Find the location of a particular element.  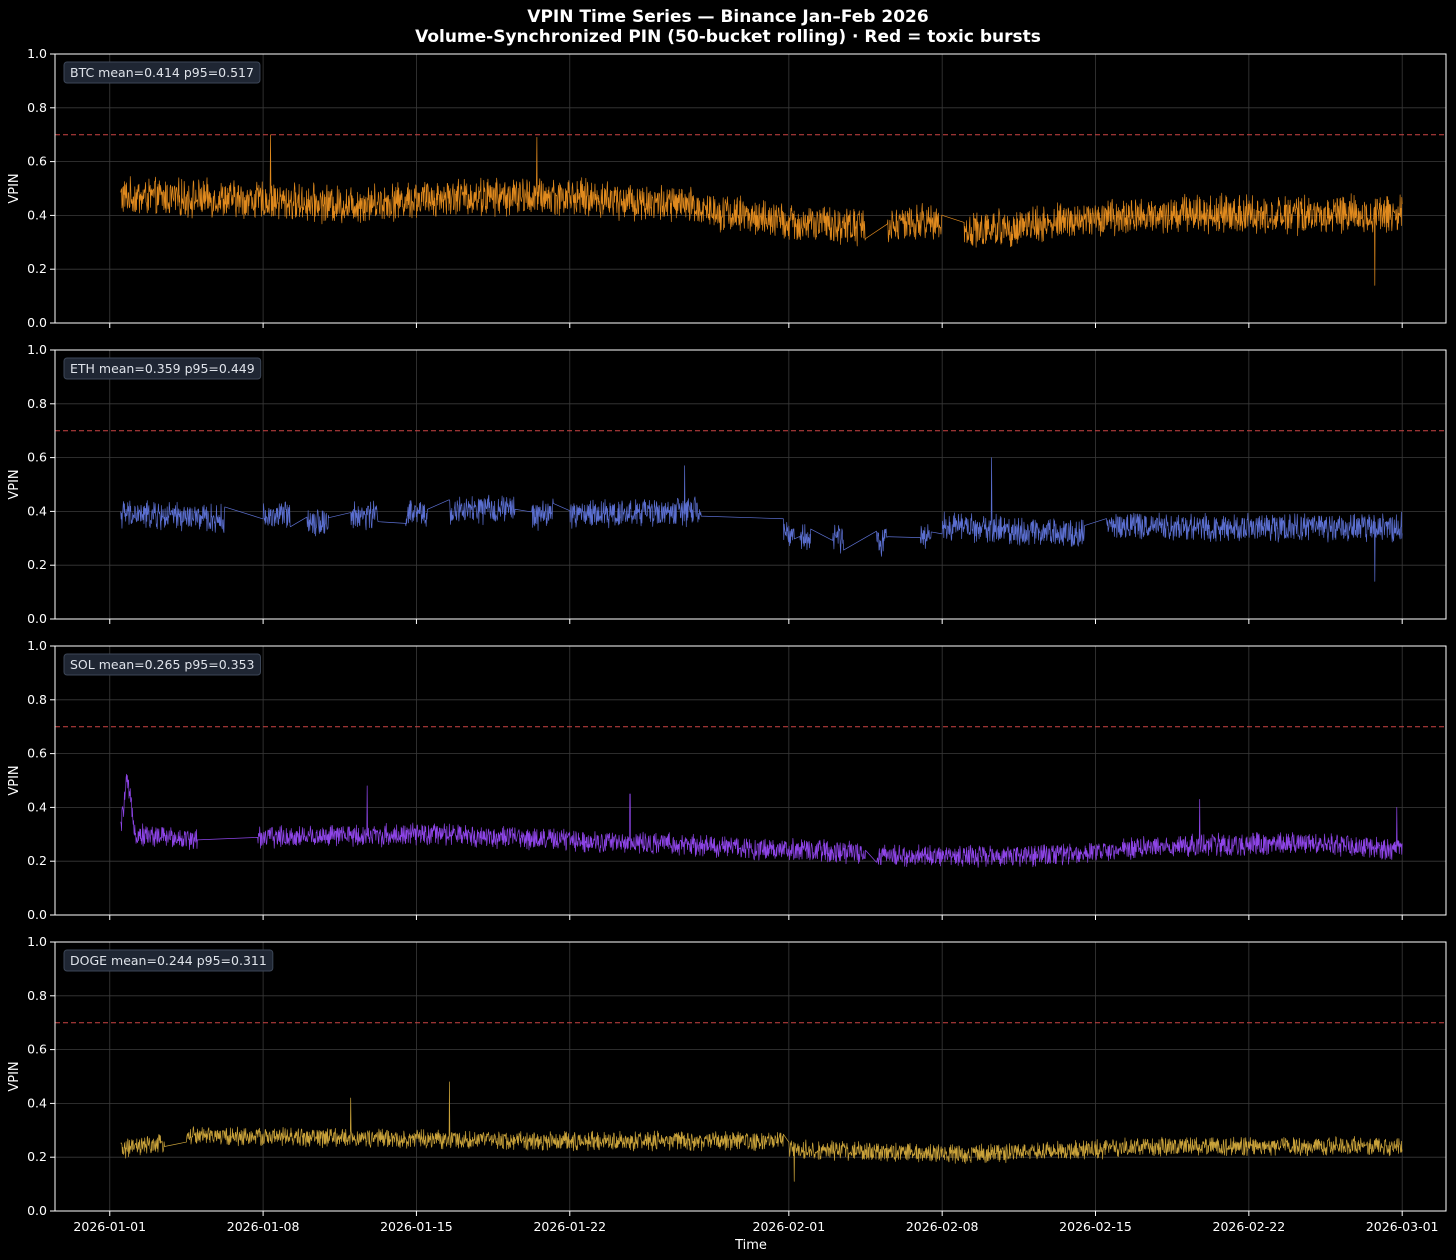

x-tick-label: 2026-01-08 is located at coordinates (263, 1226).